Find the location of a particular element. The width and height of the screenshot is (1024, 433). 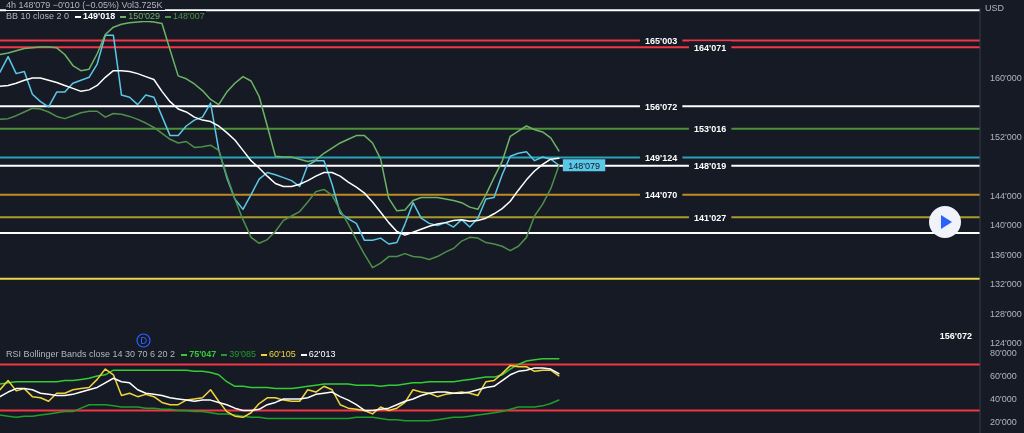

legend-label: 148'007 is located at coordinates (189, 16).